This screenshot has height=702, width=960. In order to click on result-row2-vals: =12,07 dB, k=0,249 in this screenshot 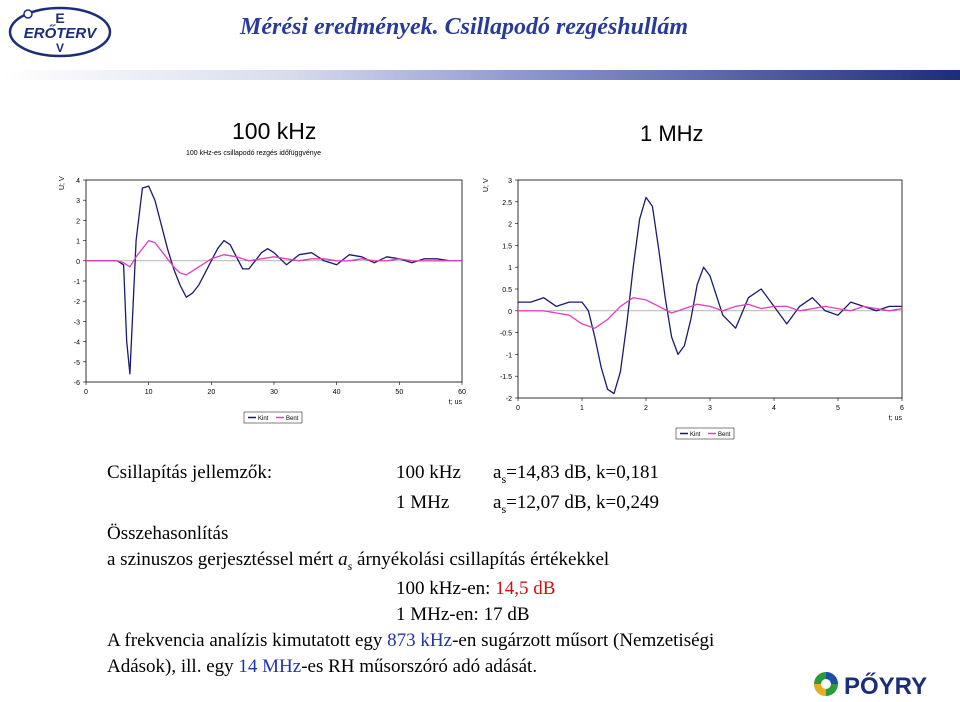, I will do `click(582, 502)`.